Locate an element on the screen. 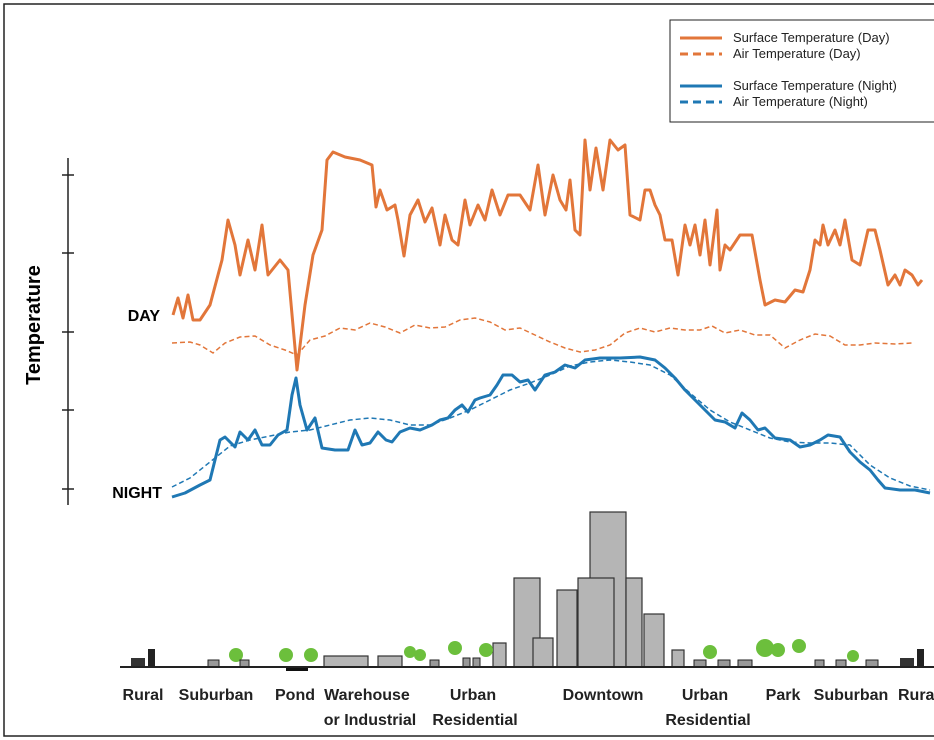 The image size is (934, 740). legend-label: Surface Temperature (Night) is located at coordinates (815, 85).